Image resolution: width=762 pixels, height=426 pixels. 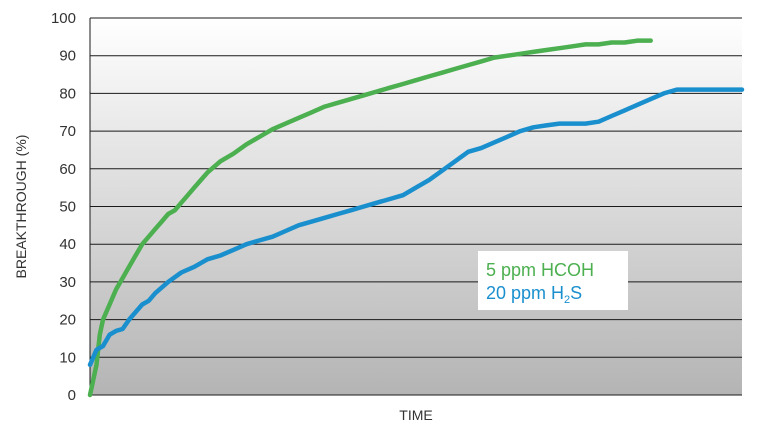 I want to click on y-tick-label: 20, so click(x=67, y=320).